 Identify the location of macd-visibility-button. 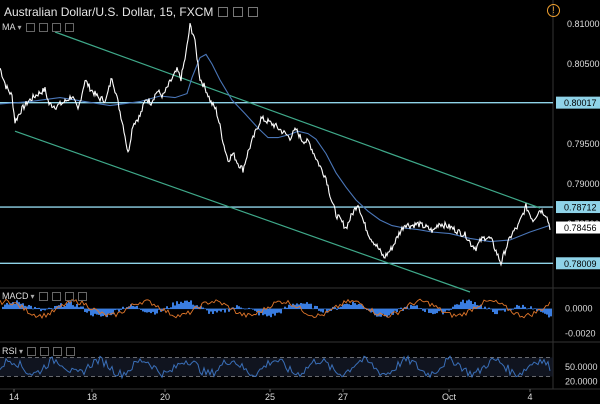
(43, 296).